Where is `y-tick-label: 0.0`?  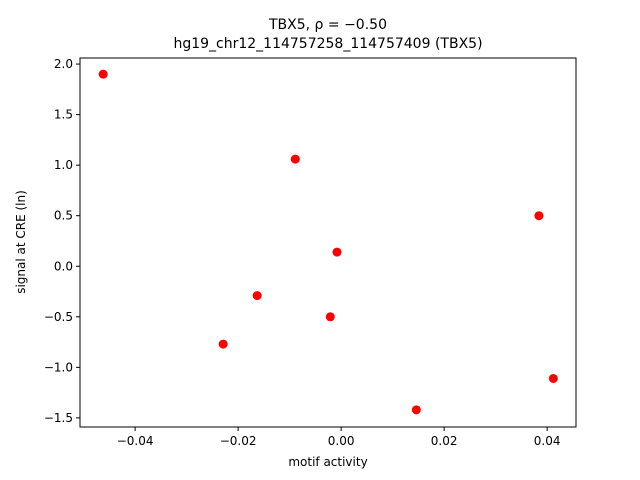
y-tick-label: 0.0 is located at coordinates (63, 266).